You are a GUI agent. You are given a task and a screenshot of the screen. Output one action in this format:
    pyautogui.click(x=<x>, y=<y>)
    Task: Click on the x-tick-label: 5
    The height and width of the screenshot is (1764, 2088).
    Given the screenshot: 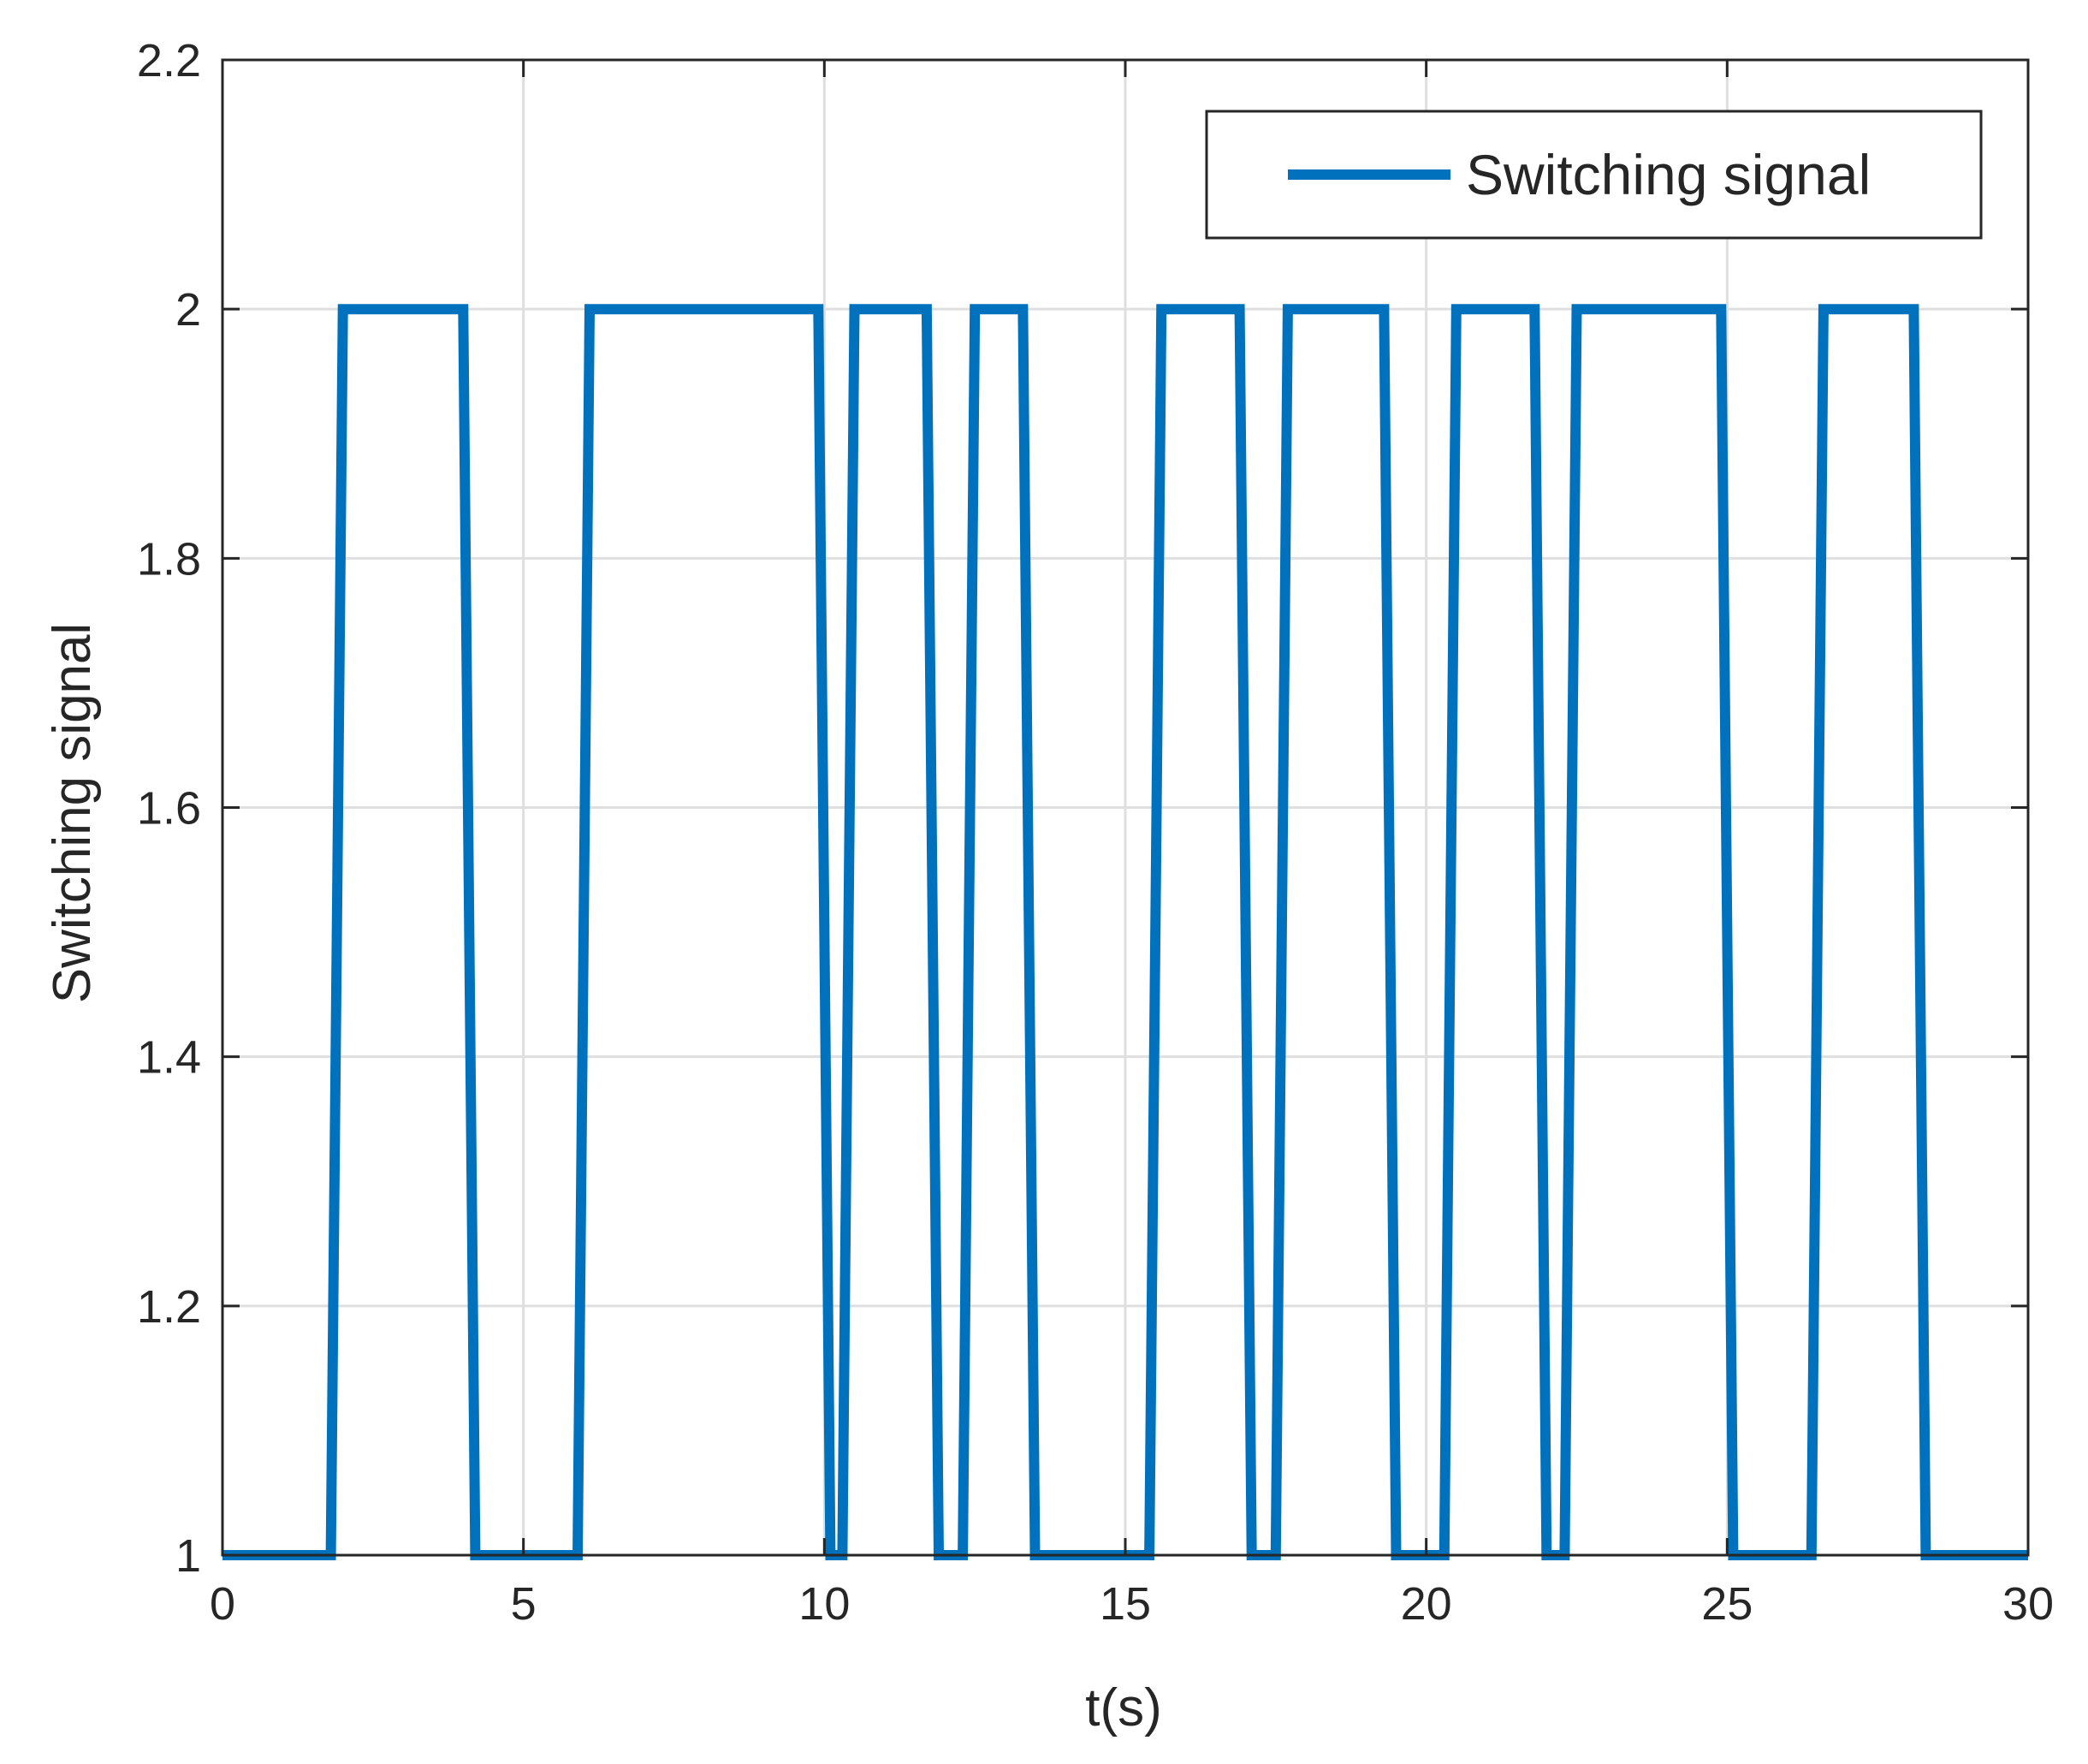 What is the action you would take?
    pyautogui.click(x=524, y=1604)
    